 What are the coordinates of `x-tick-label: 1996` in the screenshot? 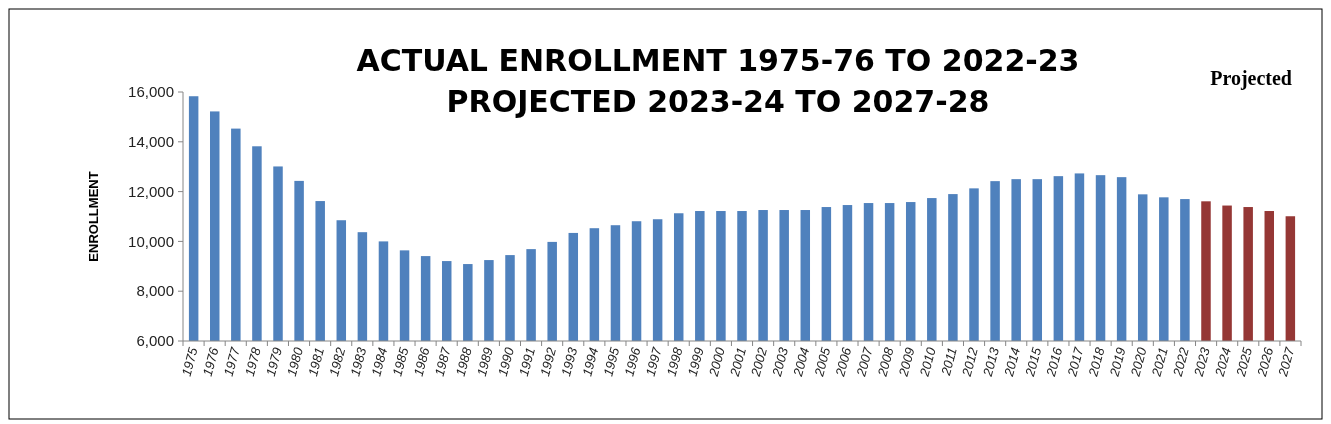 It's located at (632, 361).